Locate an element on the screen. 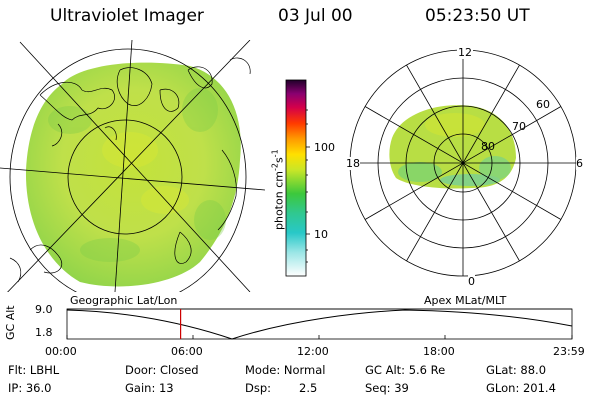  status-filter: Flt: LBHL is located at coordinates (34, 370).